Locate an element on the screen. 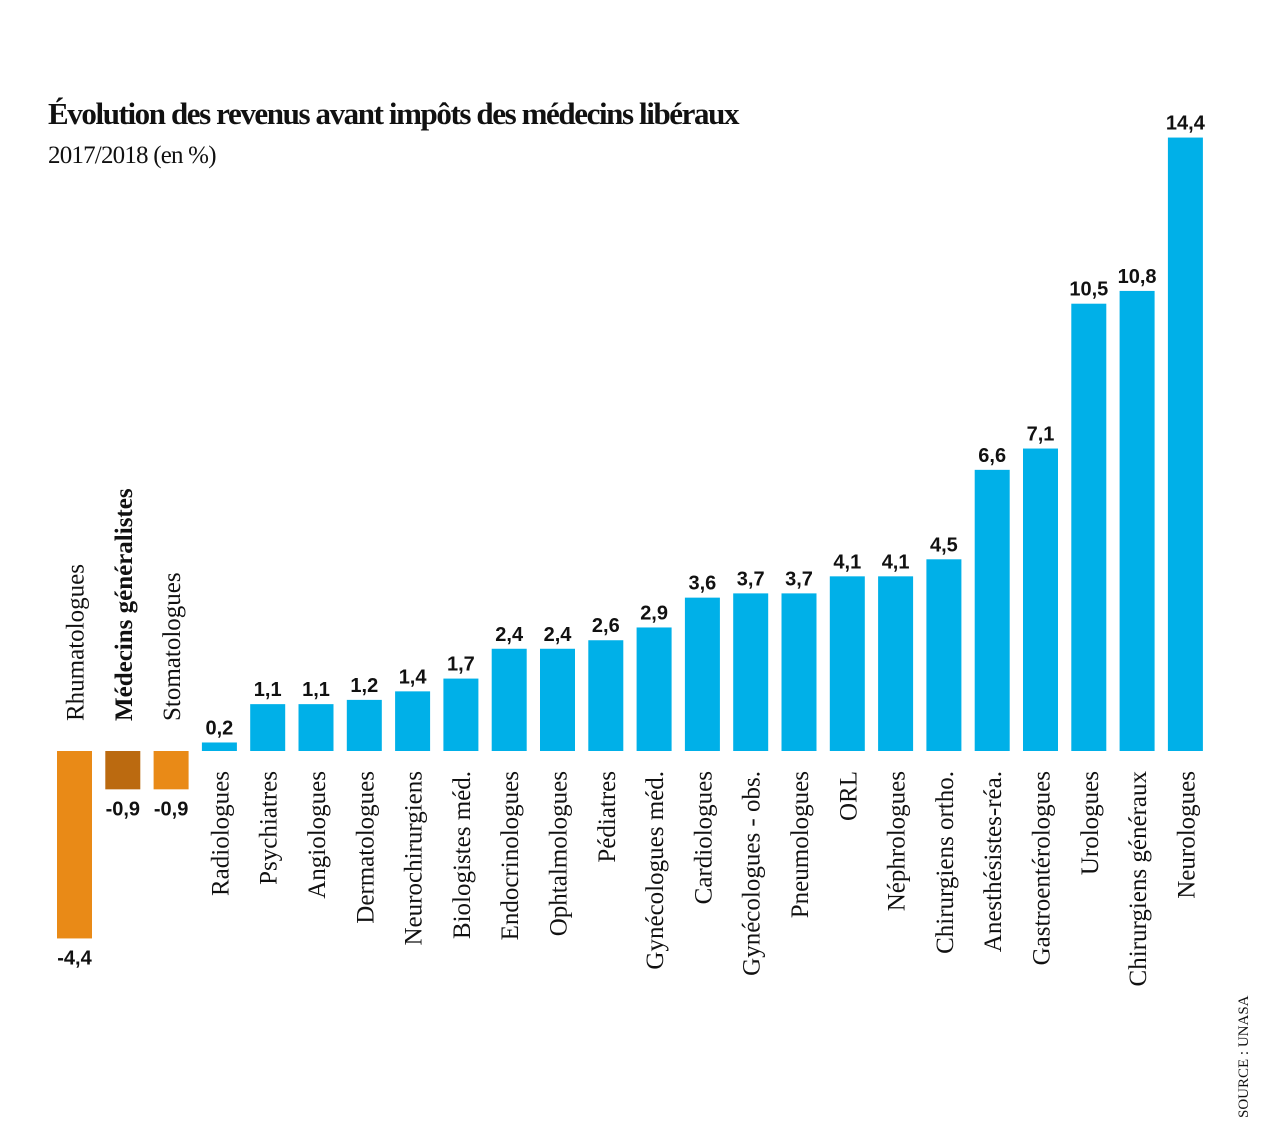 This screenshot has height=1147, width=1270. x-tick-label: Néphrologues is located at coordinates (897, 841).